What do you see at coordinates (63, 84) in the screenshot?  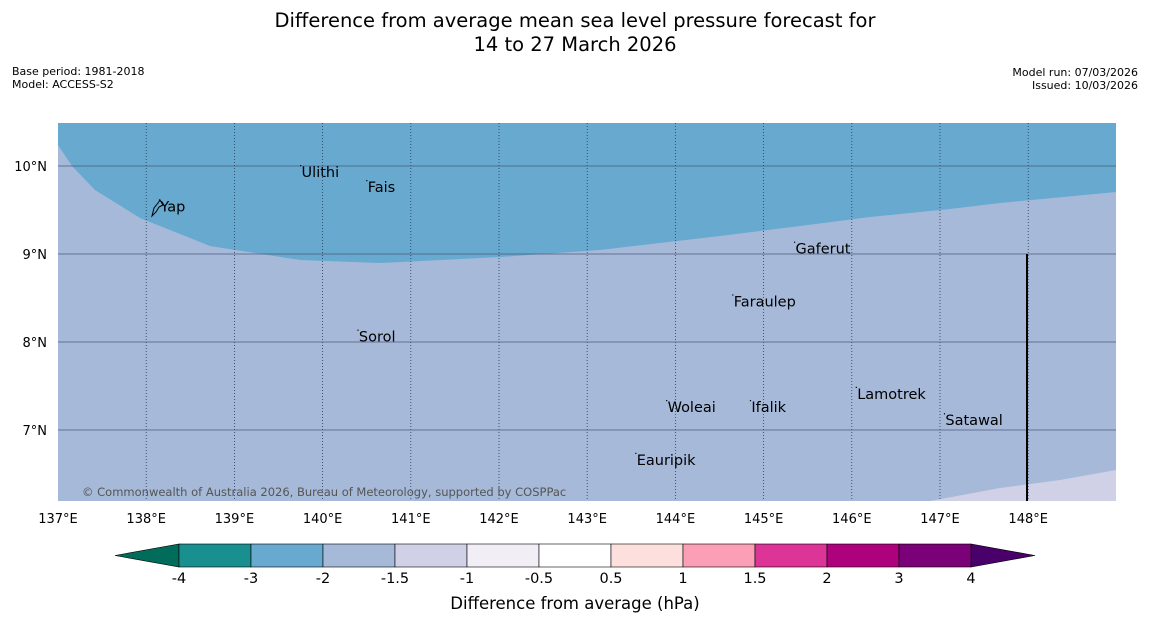 I see `model-name: Model: ACCESS-S2` at bounding box center [63, 84].